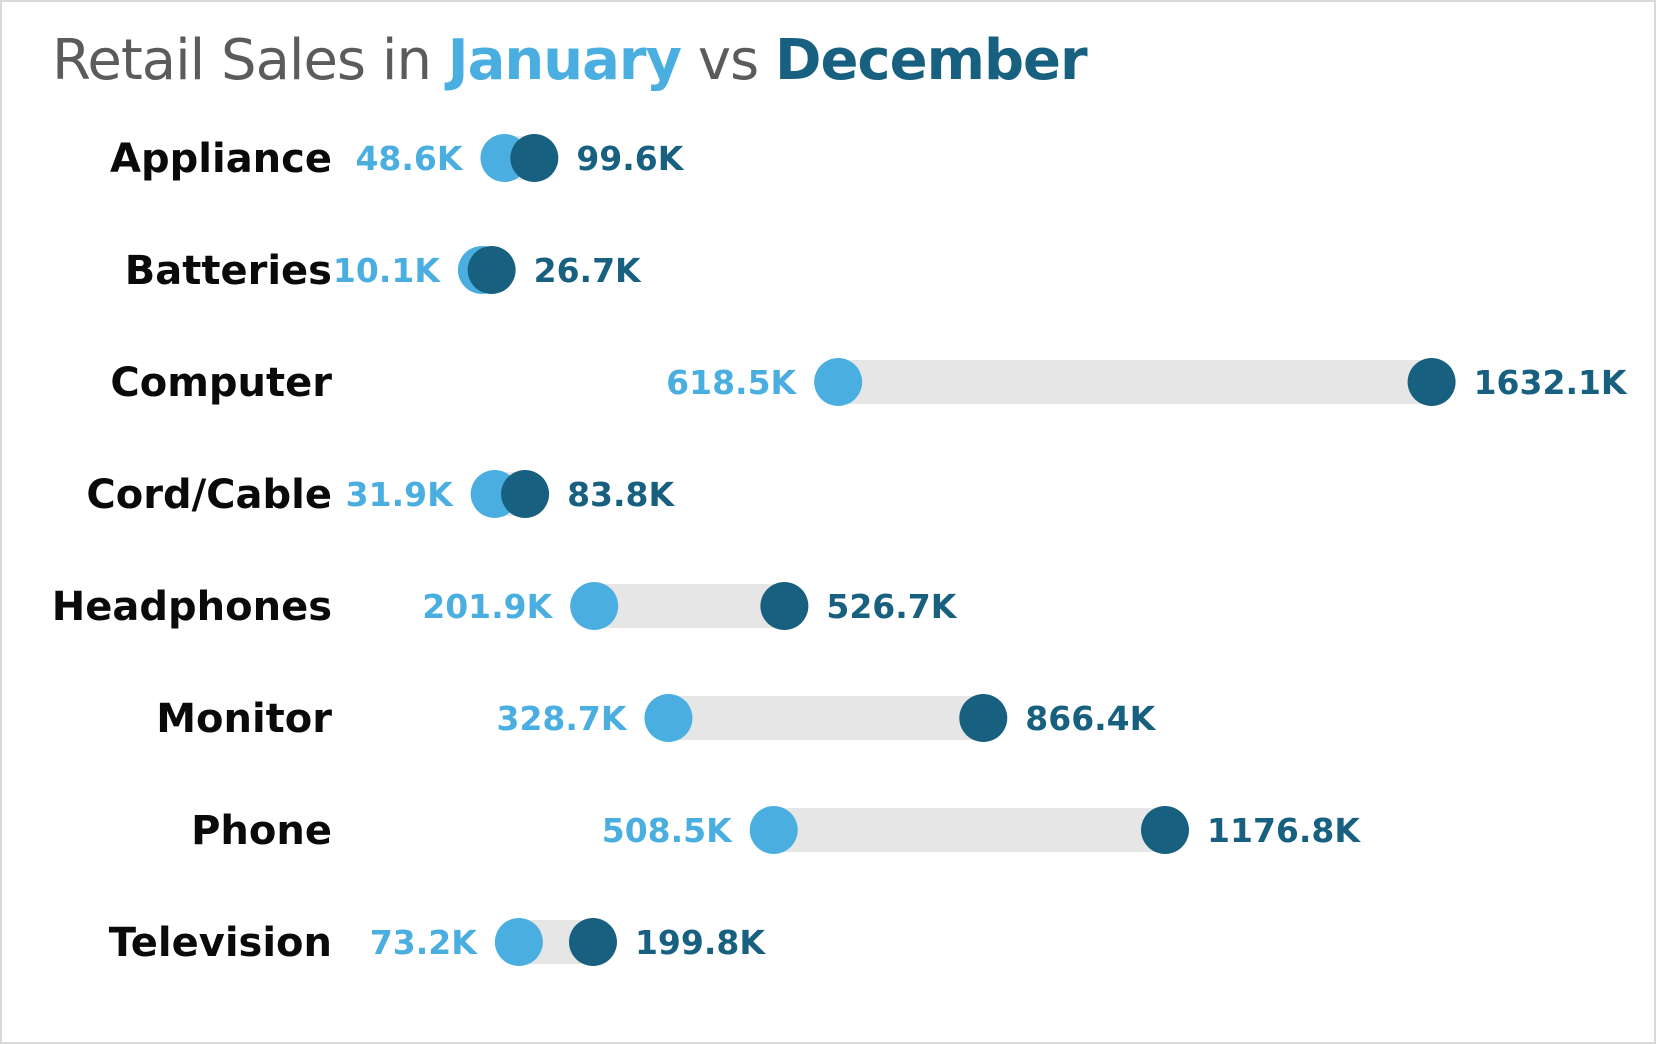 The width and height of the screenshot is (1656, 1044). I want to click on category-label: Phone, so click(261, 831).